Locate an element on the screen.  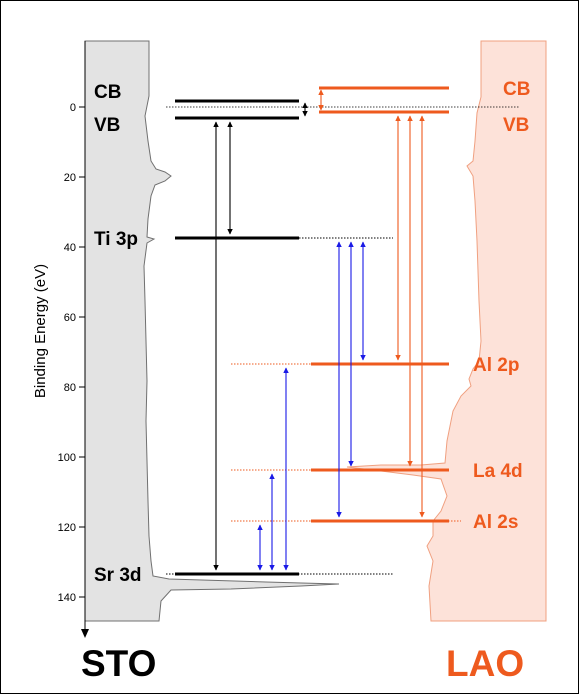
y-ticks: 0 20 40 60 80 100 120 140 is located at coordinates (71, 353).